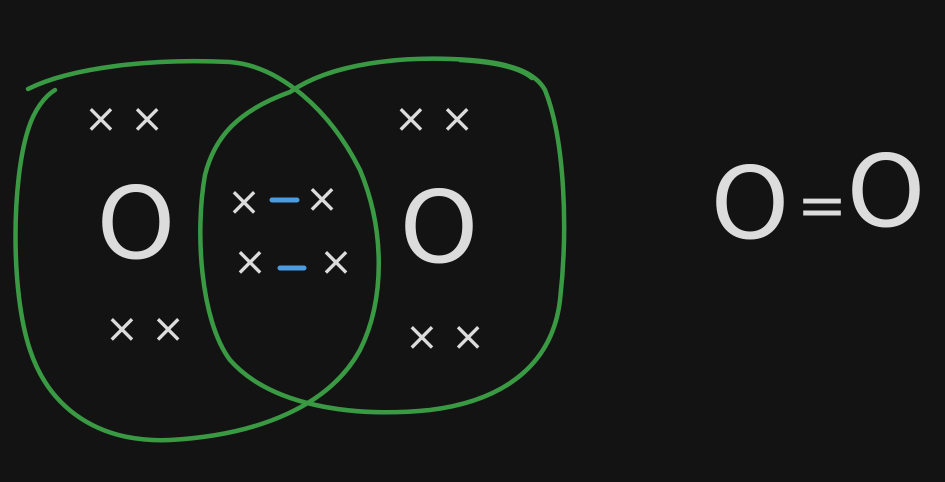 The image size is (945, 482). What do you see at coordinates (250, 262) in the screenshot?
I see `bond-2-left-electron: ×` at bounding box center [250, 262].